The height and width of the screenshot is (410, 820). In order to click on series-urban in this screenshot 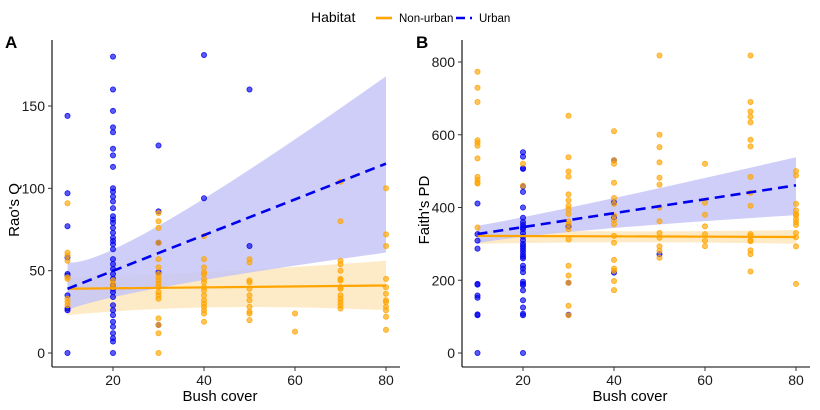, I will do `click(568, 252)`.